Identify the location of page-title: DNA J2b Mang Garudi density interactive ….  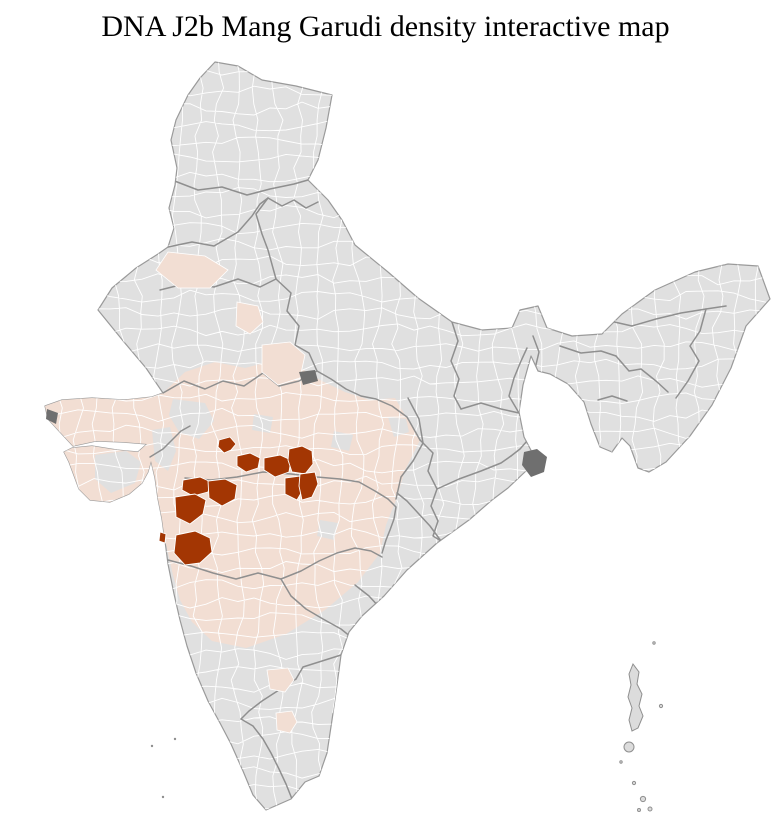
(385, 26).